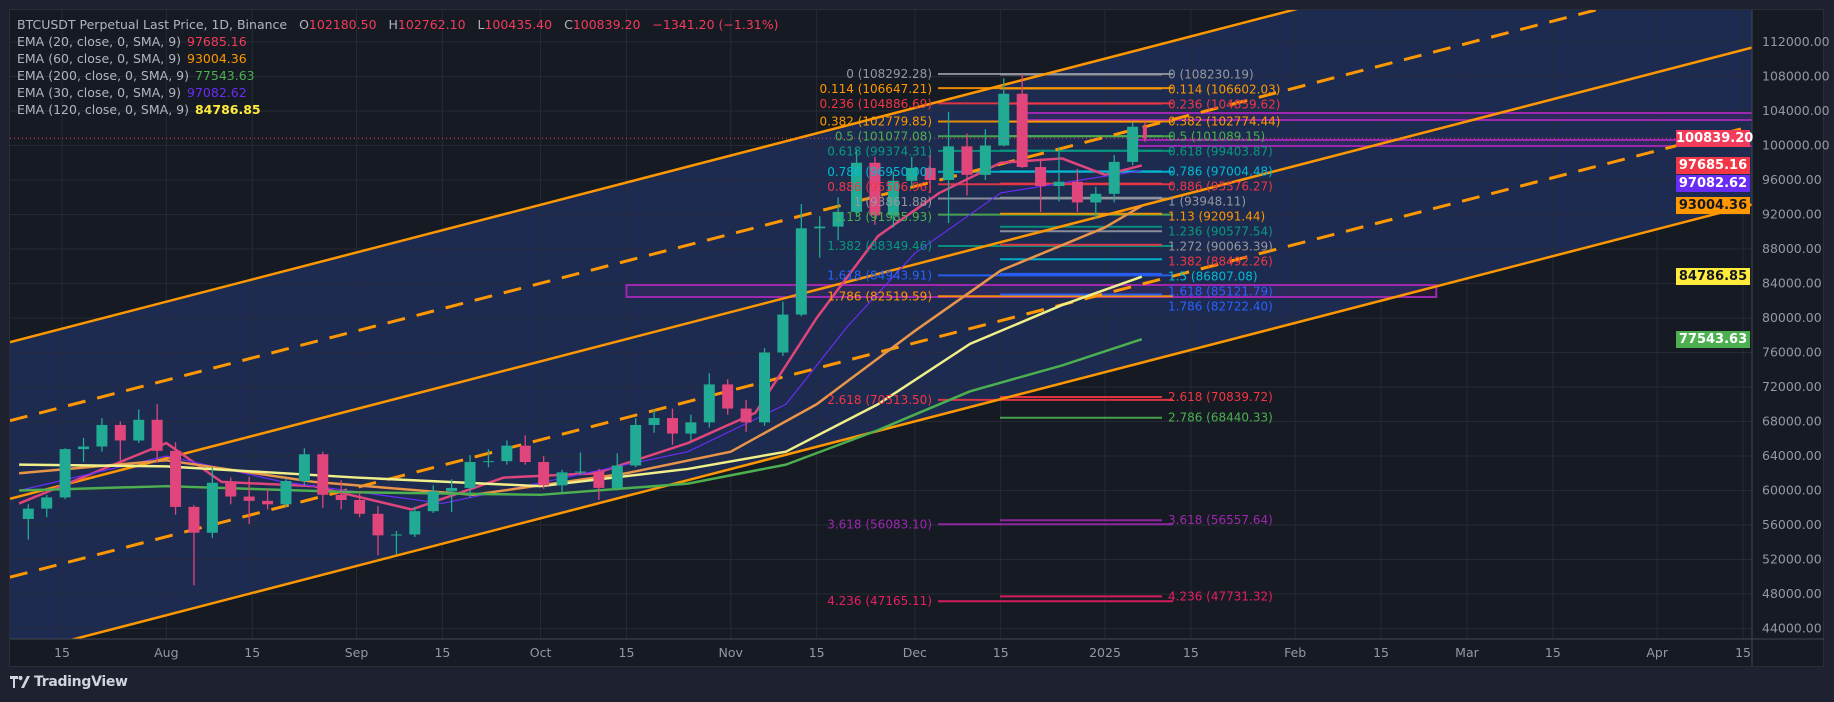 The width and height of the screenshot is (1834, 702). Describe the element at coordinates (1224, 276) in the screenshot. I see `fib-price: 86807.08` at that location.